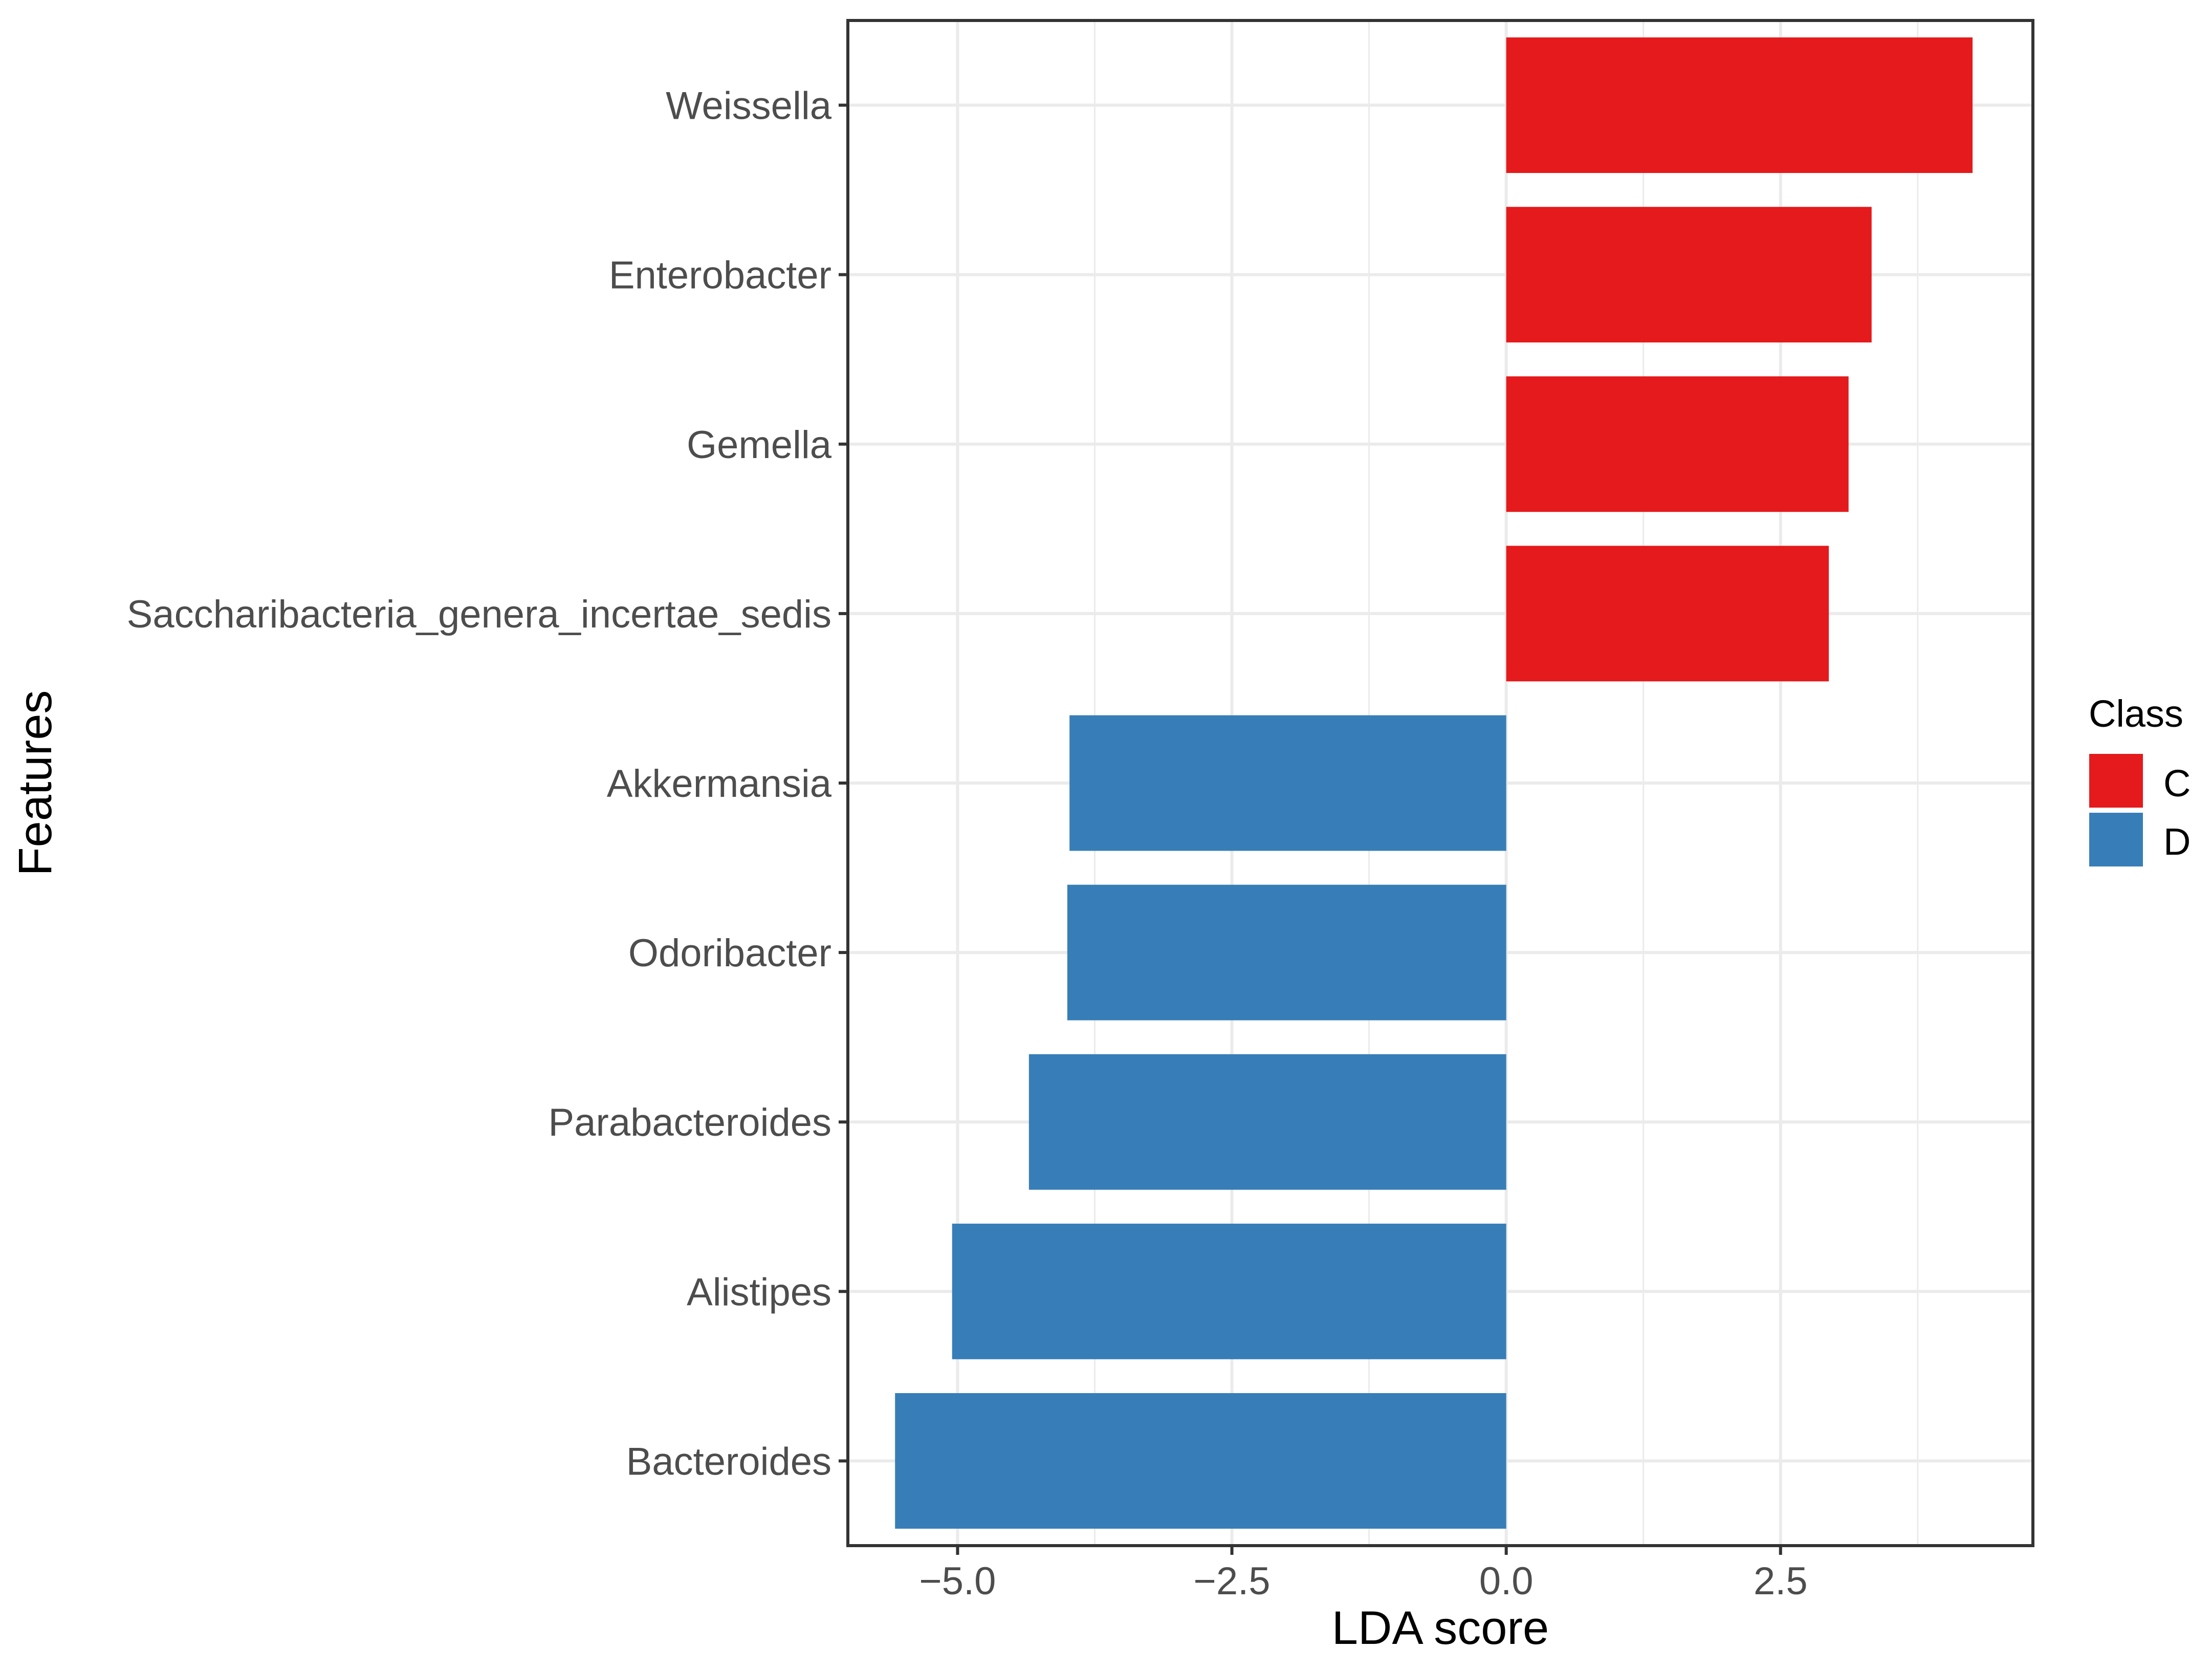  What do you see at coordinates (1287, 952) in the screenshot?
I see `bar-odoribacter` at bounding box center [1287, 952].